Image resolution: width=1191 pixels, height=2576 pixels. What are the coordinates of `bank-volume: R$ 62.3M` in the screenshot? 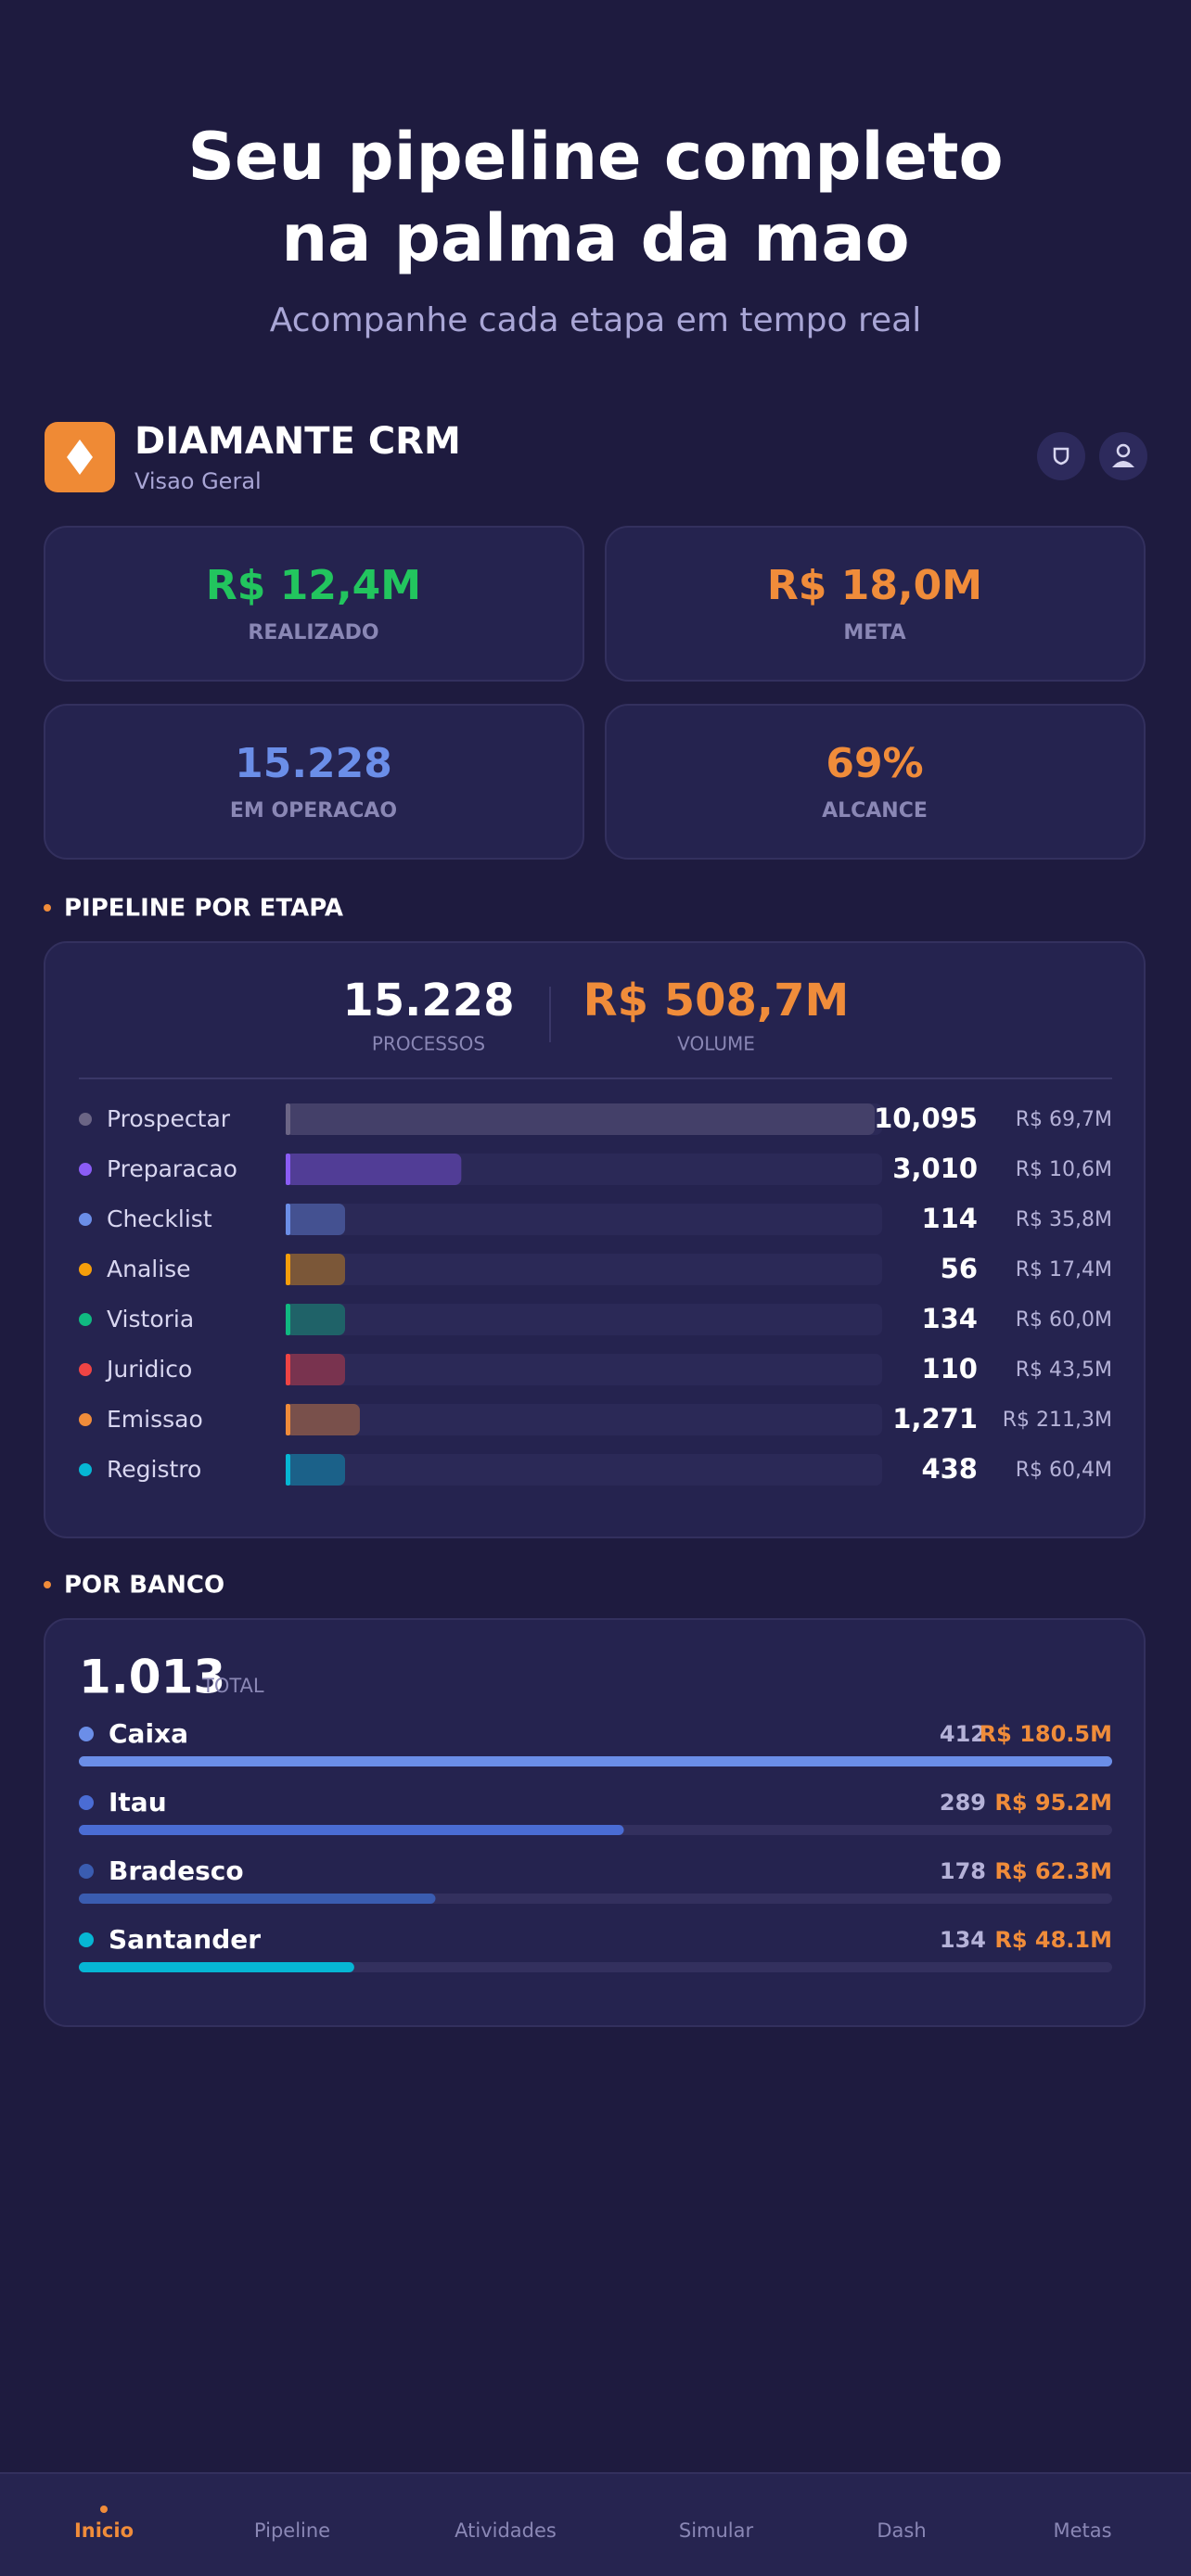 It's located at (1053, 1871).